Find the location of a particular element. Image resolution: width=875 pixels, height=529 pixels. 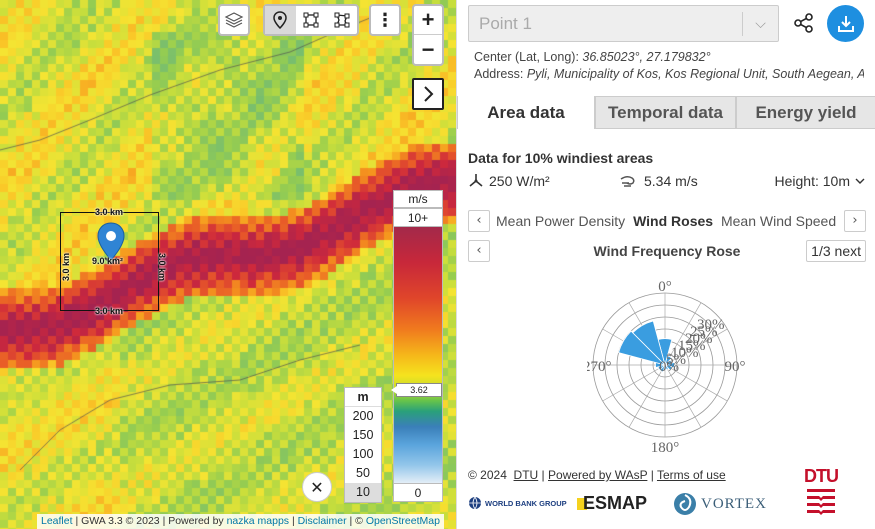

zoom-in-button: + is located at coordinates (428, 20).